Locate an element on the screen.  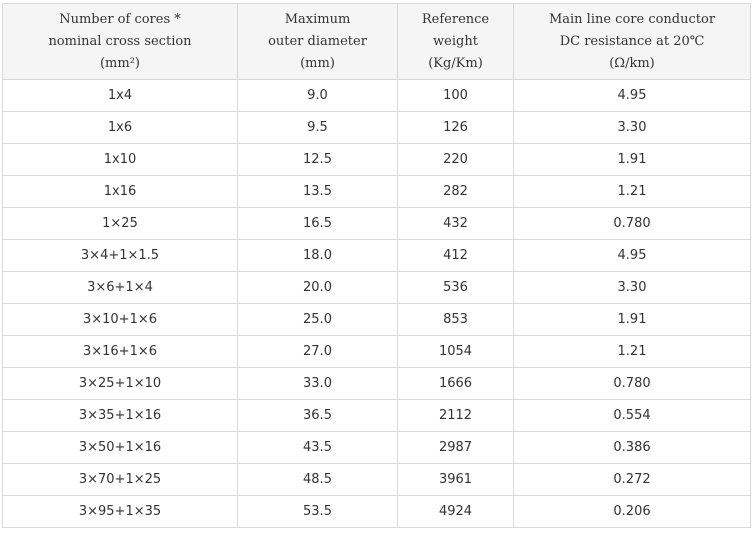
cell-max-outer-diameter: 9.0 is located at coordinates (317, 95).